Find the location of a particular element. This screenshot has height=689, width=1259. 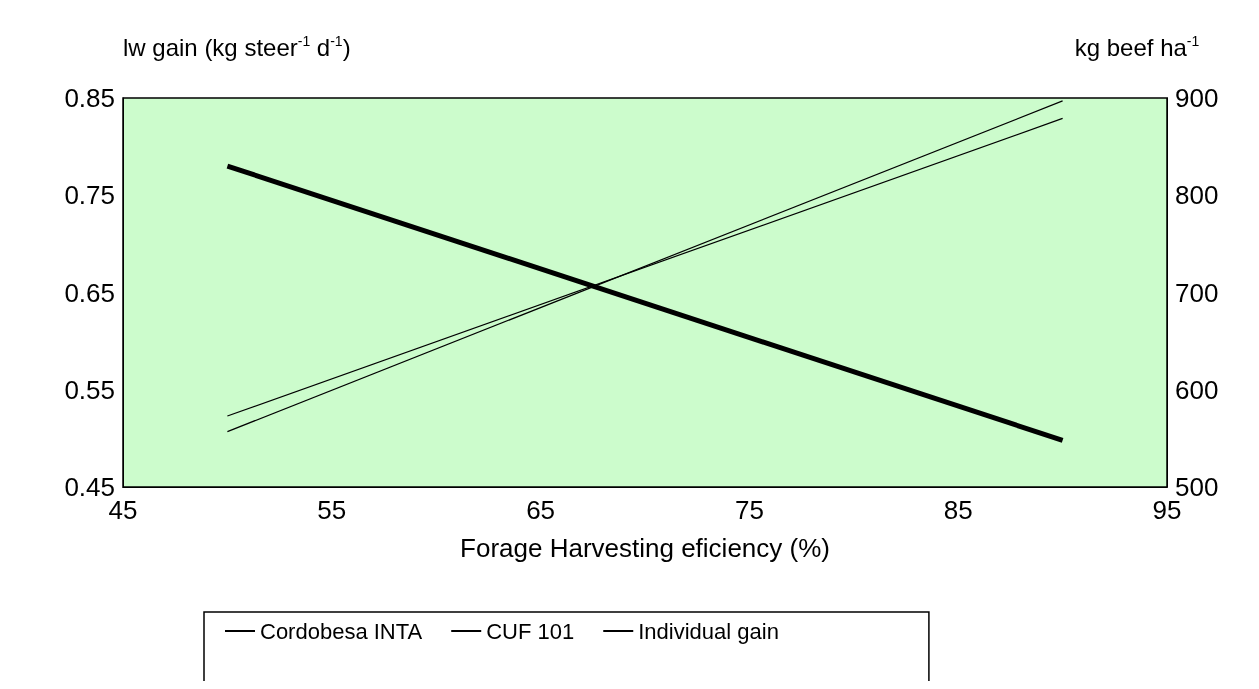

y-tick-label: 0.65 is located at coordinates (89, 292).